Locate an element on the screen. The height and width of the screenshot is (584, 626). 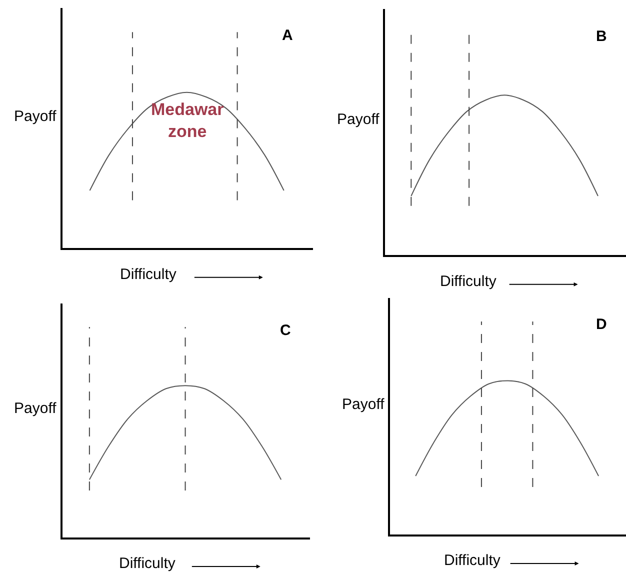
chart-title: A is located at coordinates (287, 35).